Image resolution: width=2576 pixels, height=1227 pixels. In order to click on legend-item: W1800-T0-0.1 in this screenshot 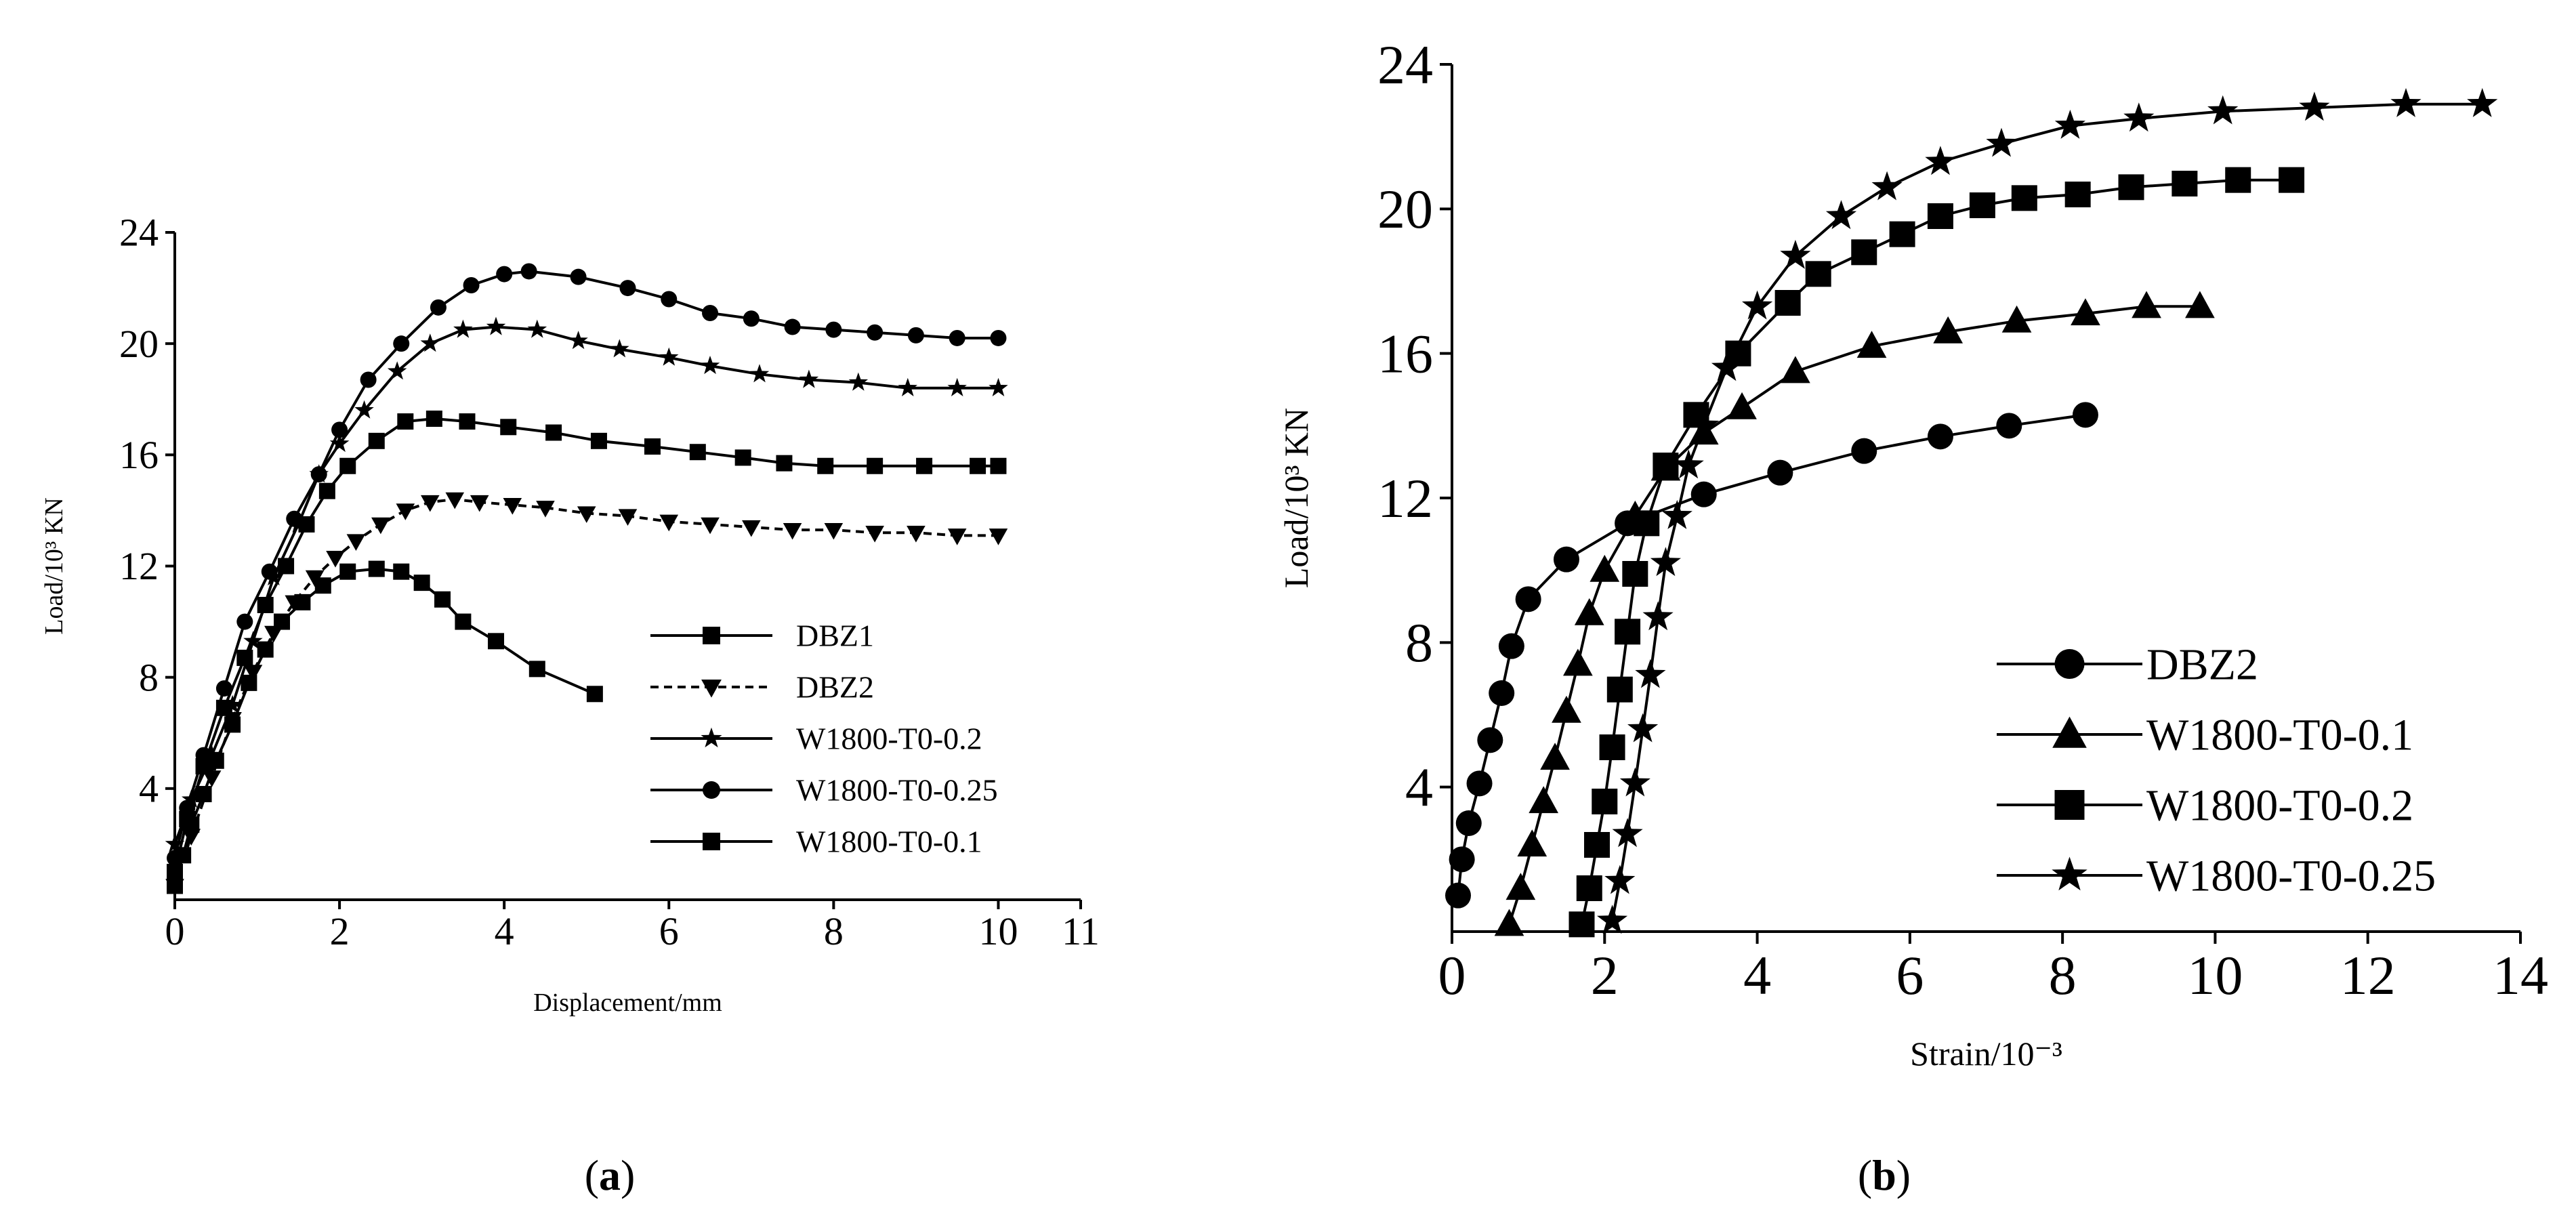, I will do `click(2205, 735)`.